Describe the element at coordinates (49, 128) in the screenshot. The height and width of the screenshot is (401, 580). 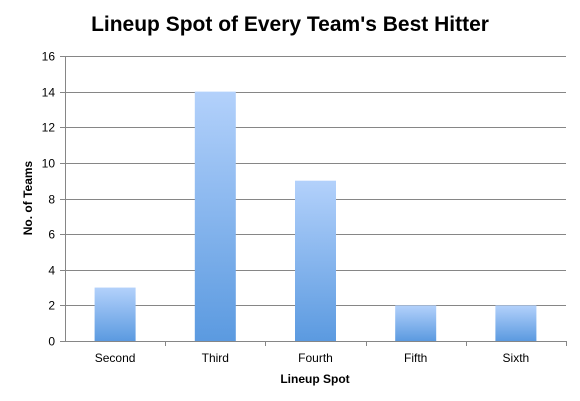
I see `y-tick-label: 12` at that location.